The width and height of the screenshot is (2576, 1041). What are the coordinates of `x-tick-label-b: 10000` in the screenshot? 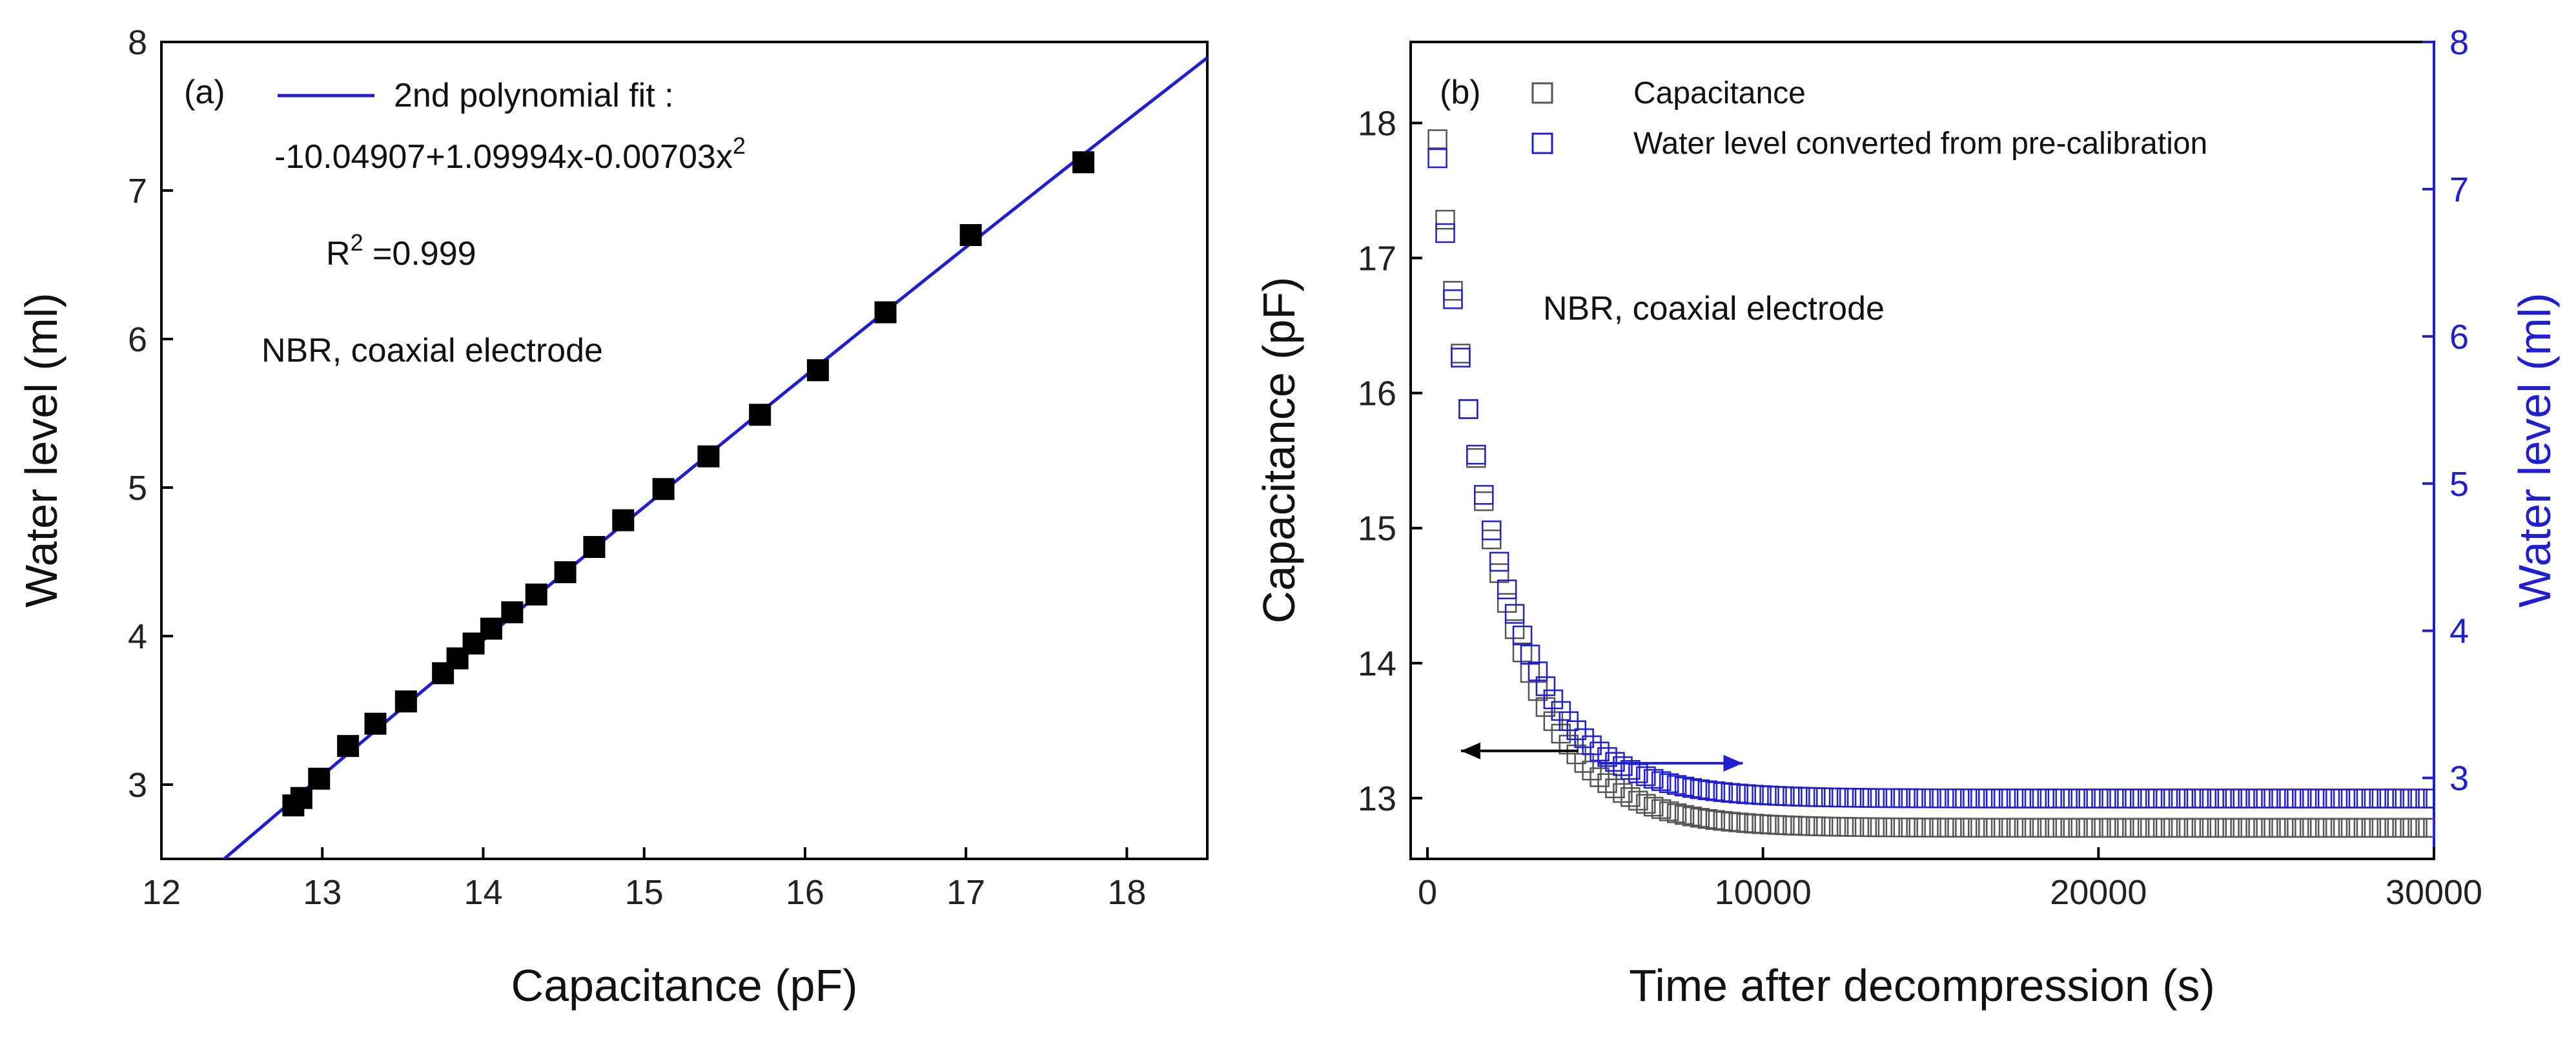 It's located at (1763, 892).